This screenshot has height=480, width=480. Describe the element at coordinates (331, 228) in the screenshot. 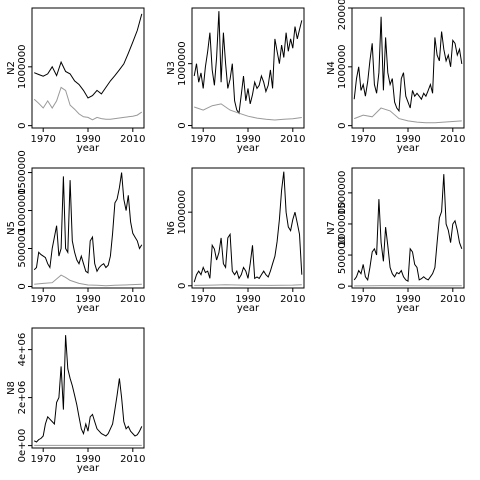

I see `y-axis-label: N7` at that location.